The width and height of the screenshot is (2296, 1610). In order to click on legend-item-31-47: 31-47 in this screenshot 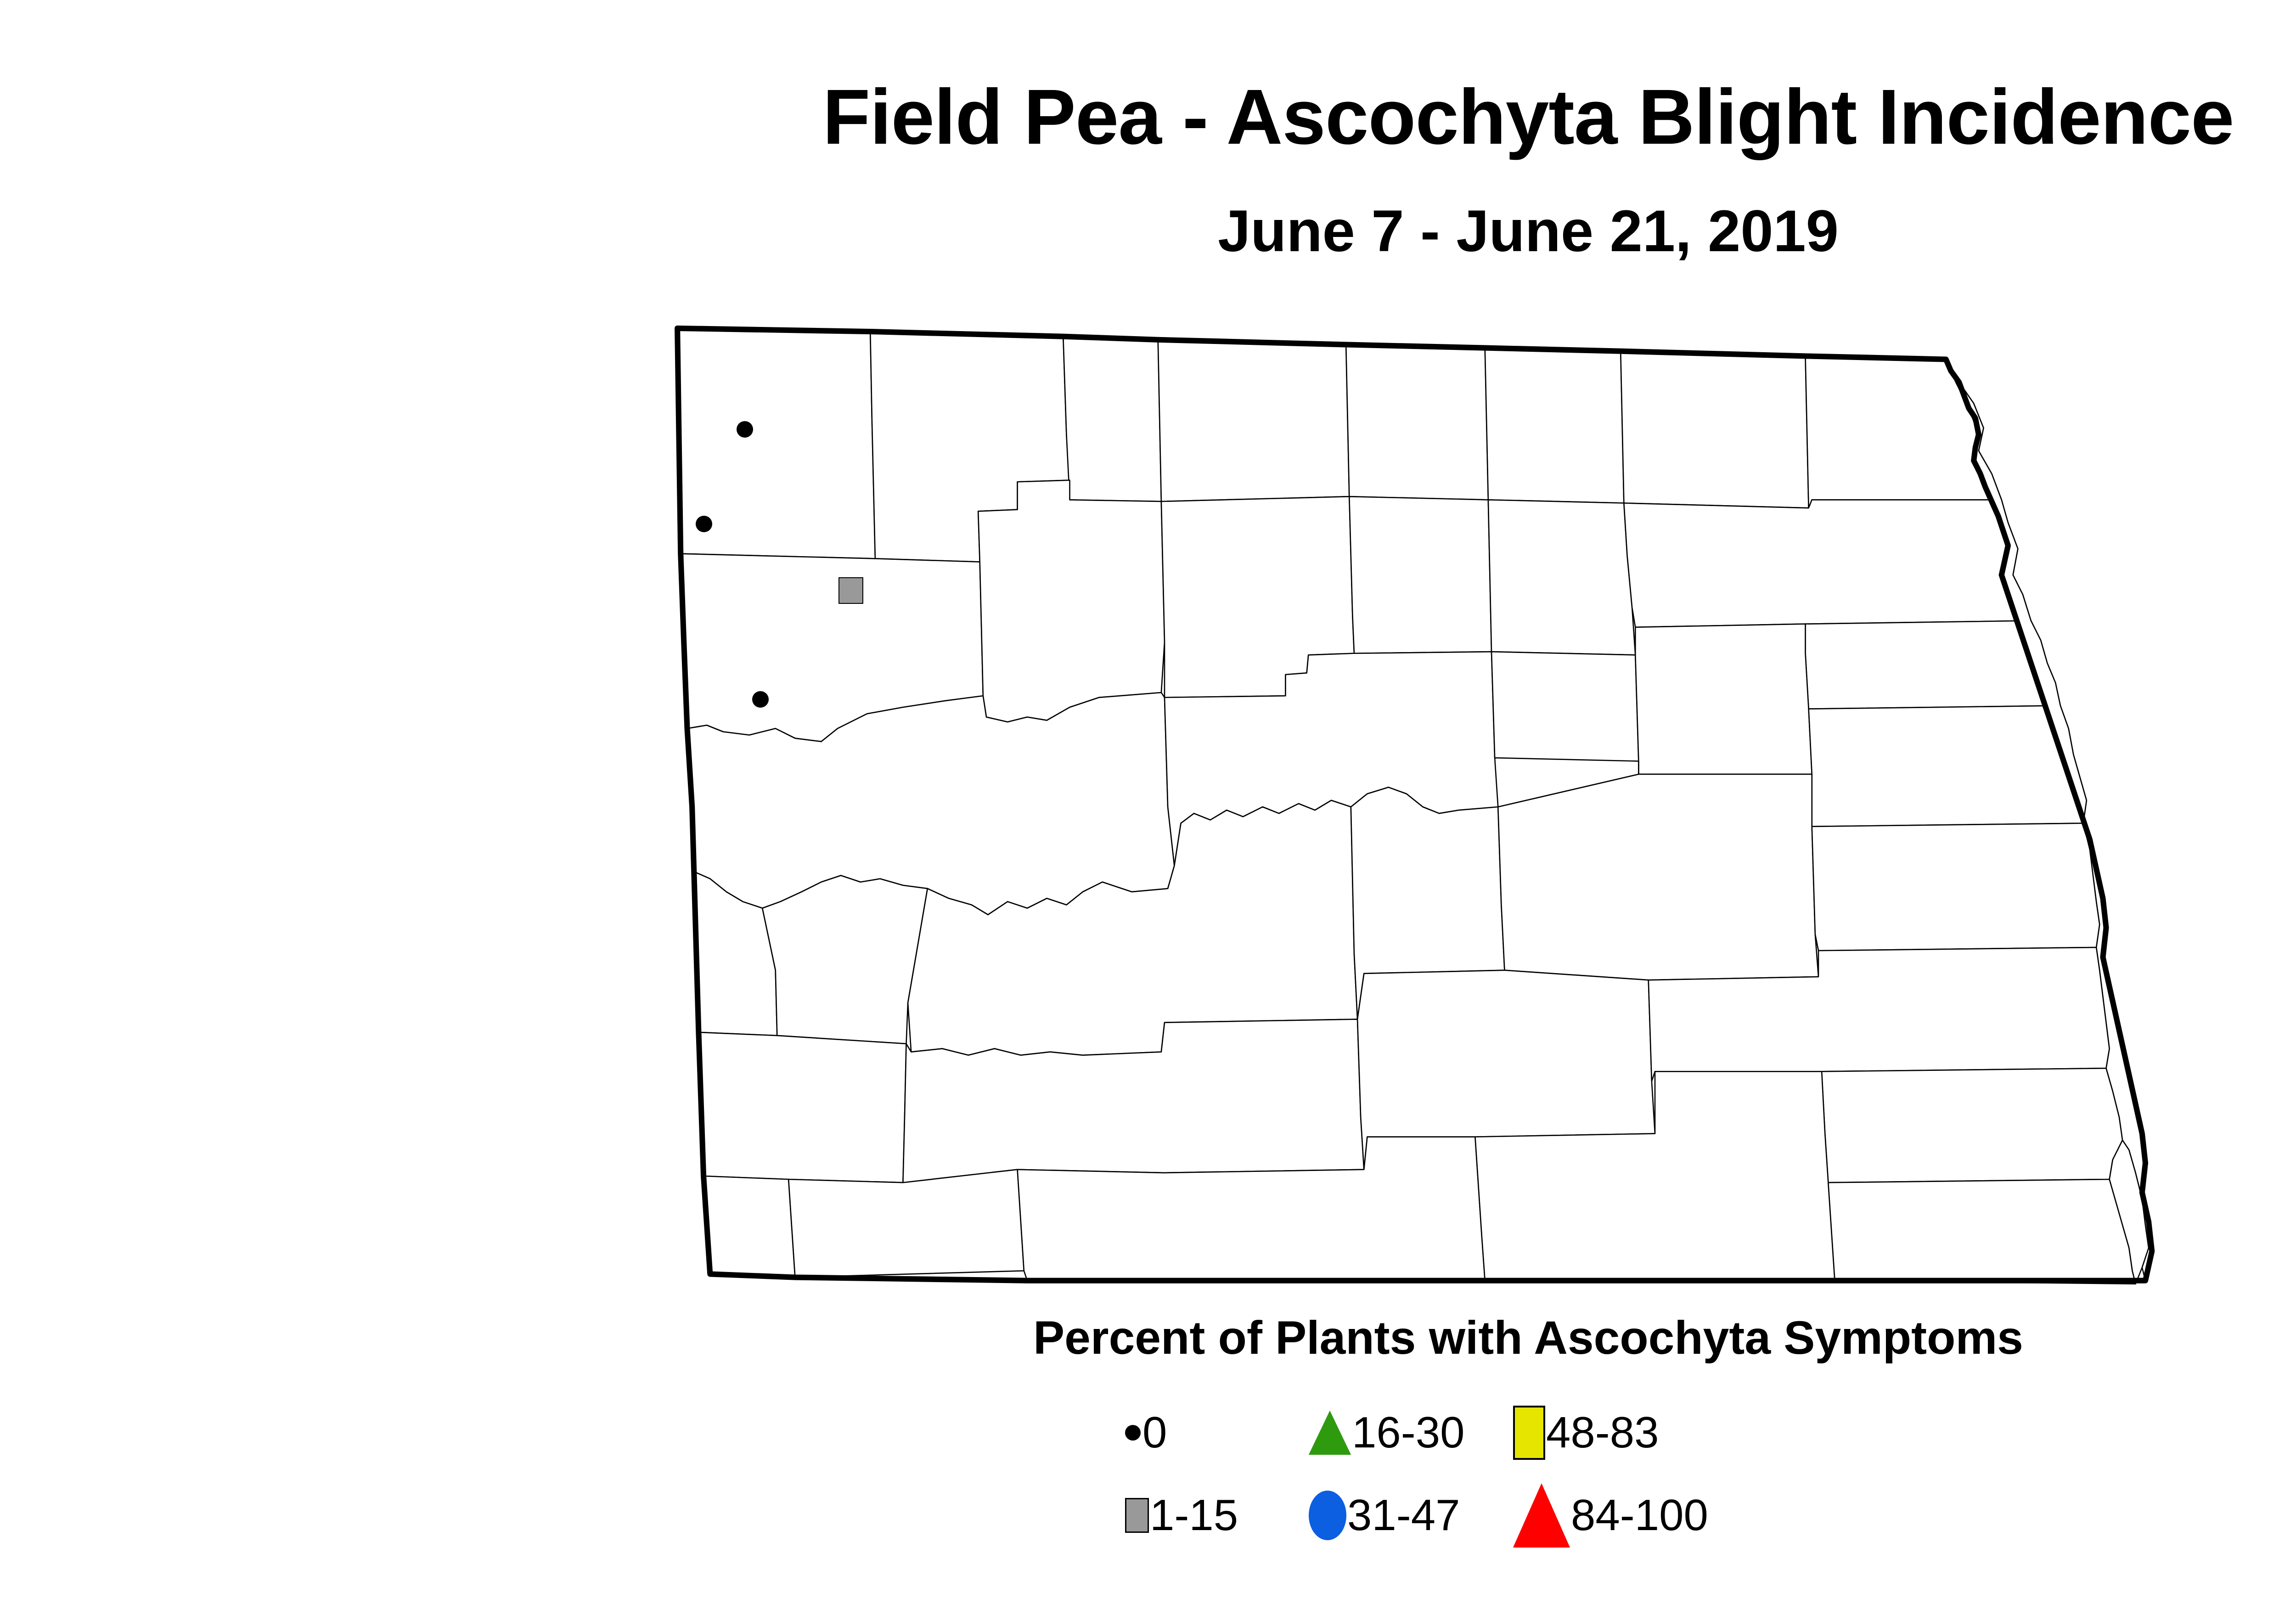, I will do `click(1407, 1515)`.